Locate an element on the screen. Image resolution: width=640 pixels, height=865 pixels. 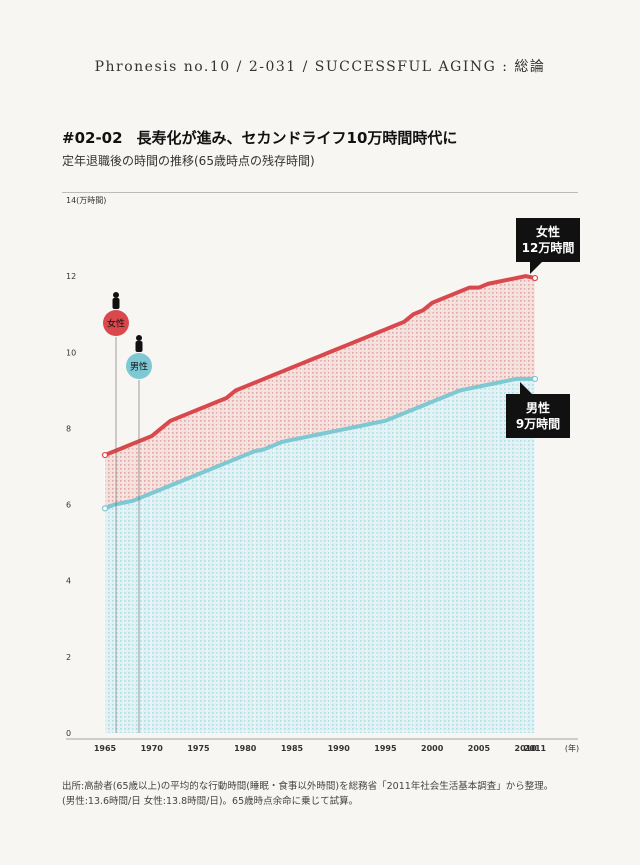
y-tick-label: 14(万時間) is located at coordinates (86, 200).